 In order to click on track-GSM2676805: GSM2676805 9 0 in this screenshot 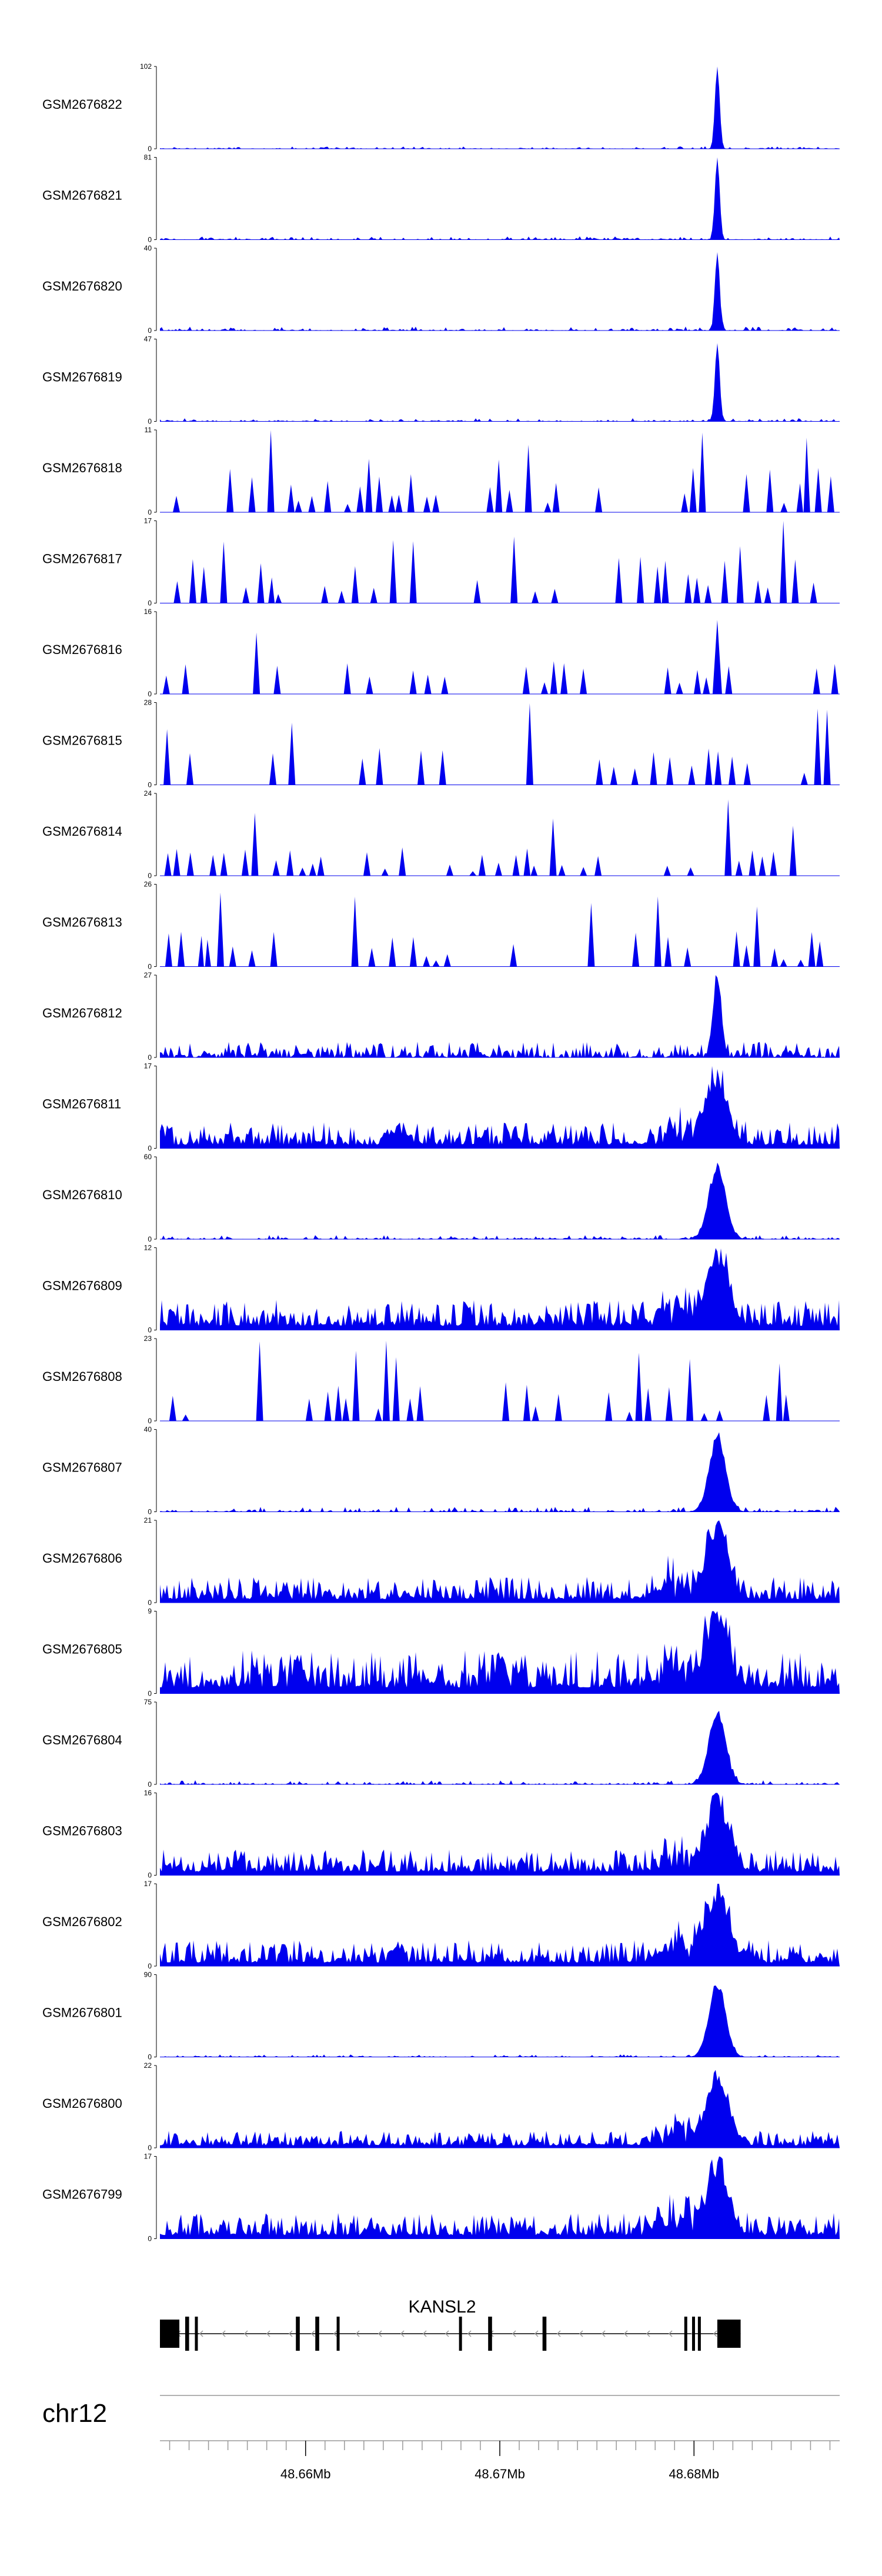, I will do `click(441, 1652)`.